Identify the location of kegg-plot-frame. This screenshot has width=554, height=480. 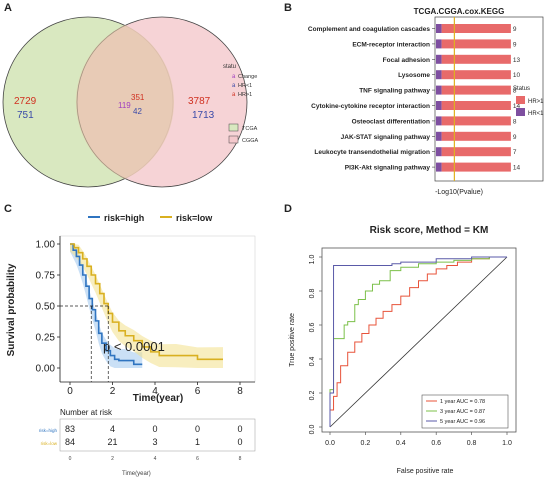
(489, 99).